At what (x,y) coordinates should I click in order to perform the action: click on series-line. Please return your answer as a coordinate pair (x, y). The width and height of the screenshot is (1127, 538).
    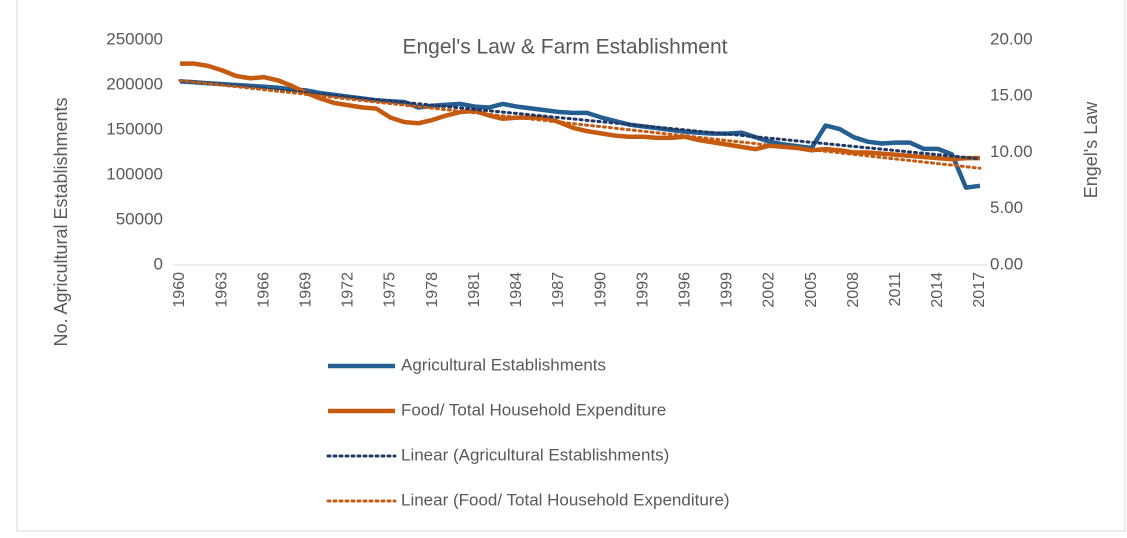
    Looking at the image, I should click on (580, 134).